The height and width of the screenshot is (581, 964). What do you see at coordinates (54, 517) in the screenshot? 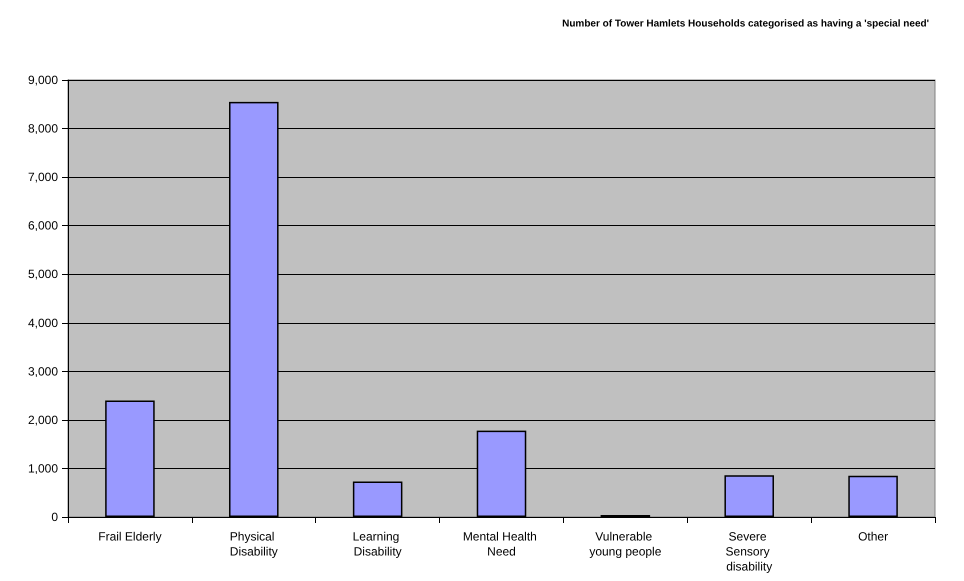
I see `y-tick-label: 0` at bounding box center [54, 517].